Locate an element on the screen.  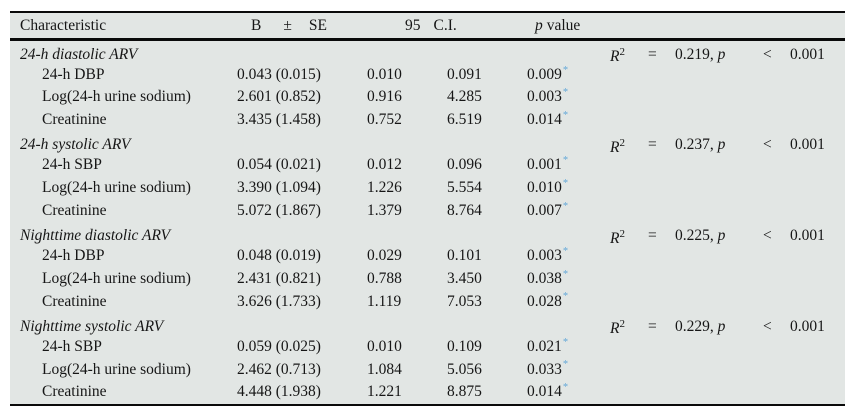
b-se-value: 4.448 (1.938) is located at coordinates (279, 392).